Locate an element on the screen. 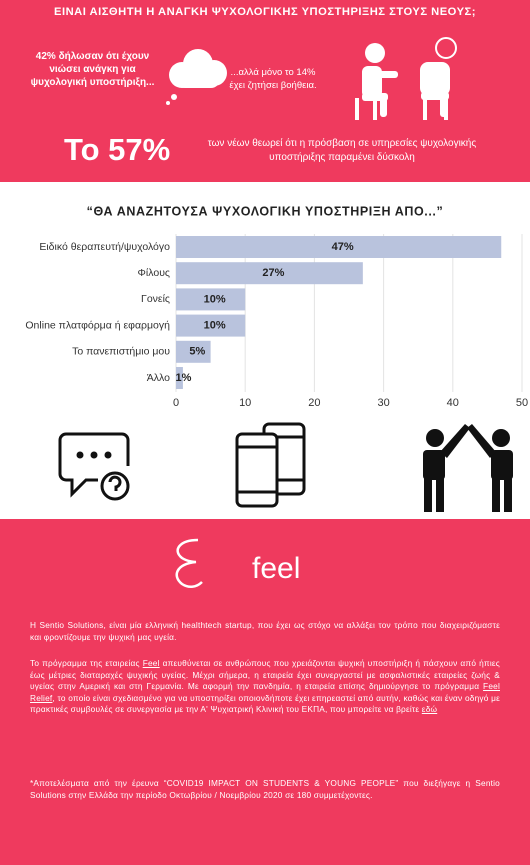 This screenshot has height=865, width=530. value-label: 47% is located at coordinates (343, 247).